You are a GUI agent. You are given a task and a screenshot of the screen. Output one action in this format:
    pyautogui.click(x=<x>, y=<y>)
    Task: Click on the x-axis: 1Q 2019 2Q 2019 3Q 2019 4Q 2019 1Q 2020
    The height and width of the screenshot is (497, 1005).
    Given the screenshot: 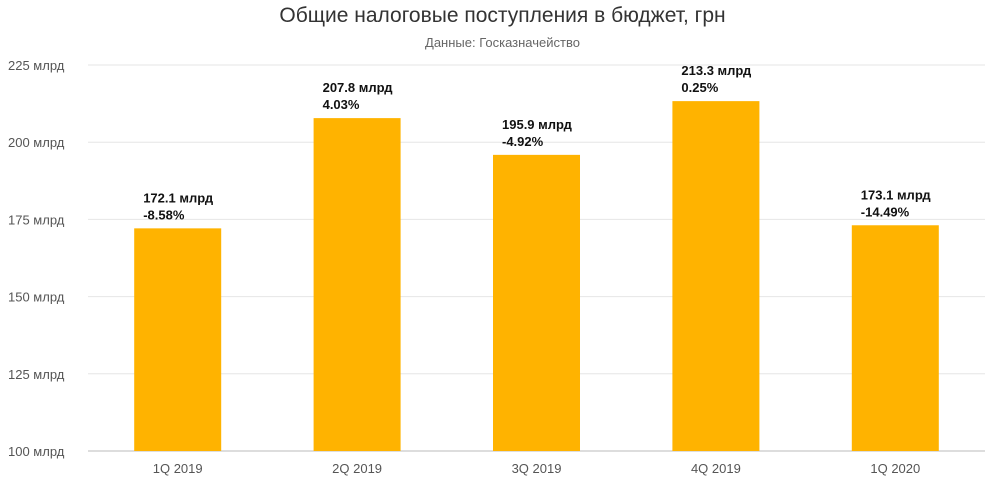 What is the action you would take?
    pyautogui.click(x=536, y=468)
    